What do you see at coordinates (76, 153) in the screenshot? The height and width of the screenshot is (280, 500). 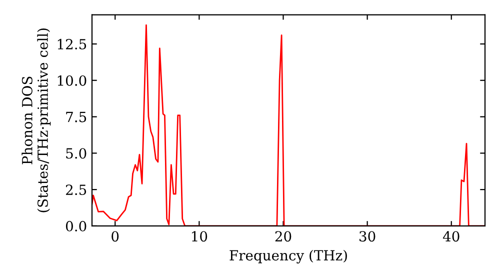 I see `y-tick-label: 5.0` at bounding box center [76, 153].